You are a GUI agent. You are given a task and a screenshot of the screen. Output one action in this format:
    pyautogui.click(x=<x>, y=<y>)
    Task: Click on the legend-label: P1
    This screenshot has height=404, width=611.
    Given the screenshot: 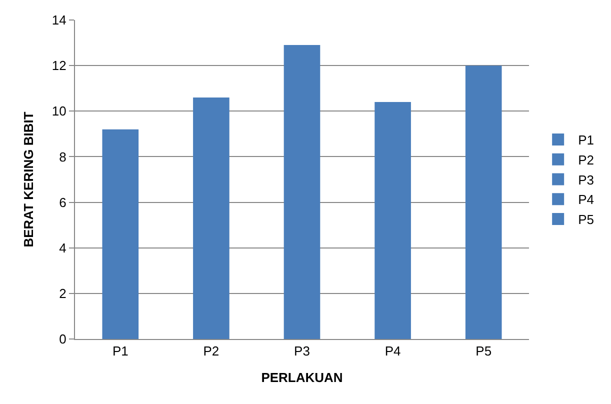 What is the action you would take?
    pyautogui.click(x=586, y=140)
    